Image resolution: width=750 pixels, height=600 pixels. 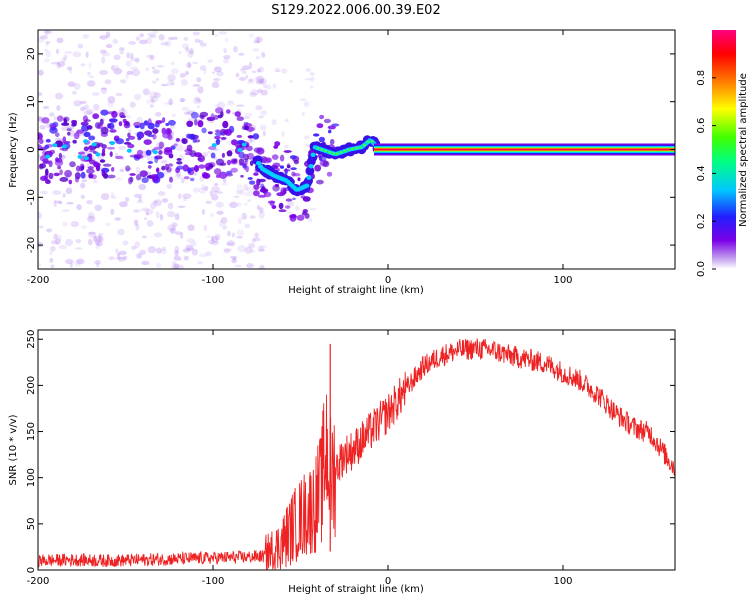 I want to click on y-tick-label: 0, so click(x=31, y=149).